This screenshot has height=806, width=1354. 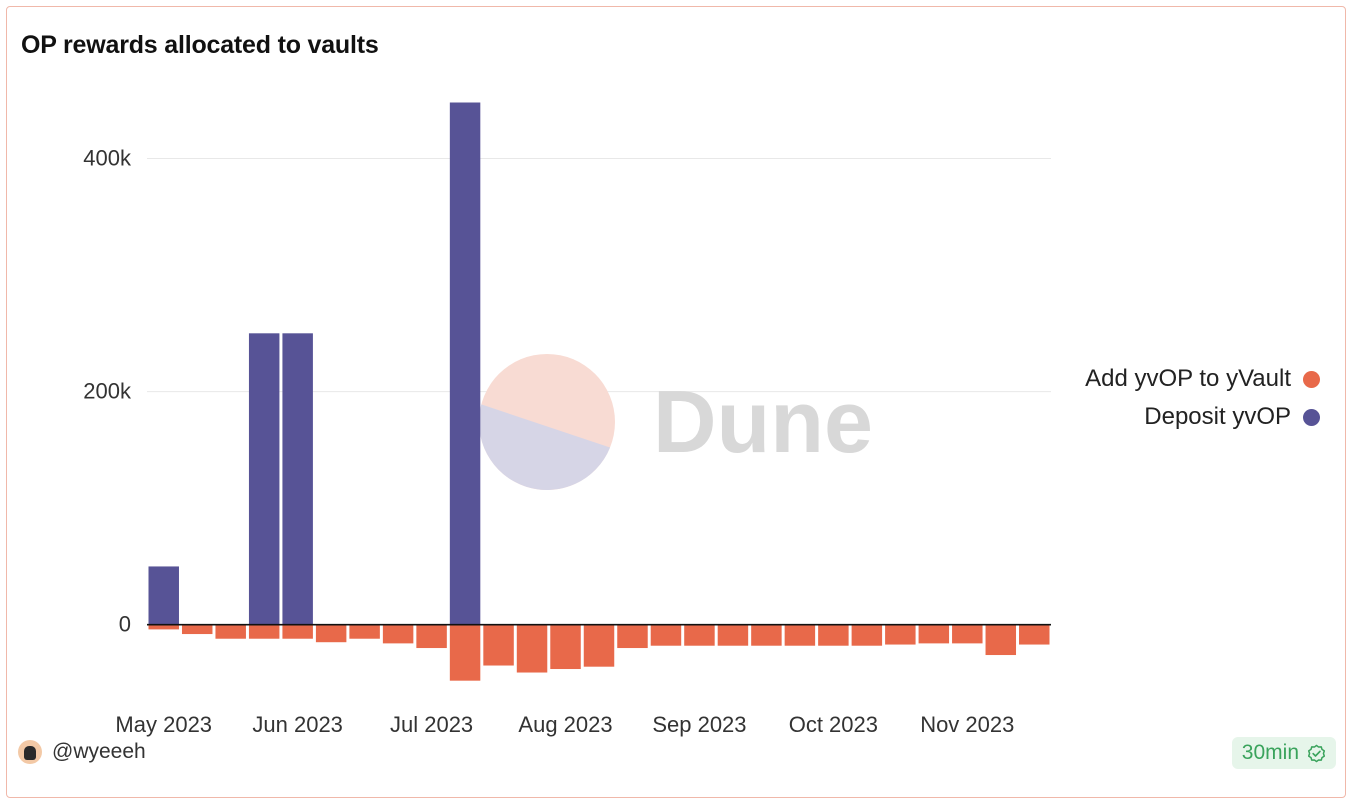 I want to click on legend-label-deposit: Deposit yvOP, so click(x=1217, y=416).